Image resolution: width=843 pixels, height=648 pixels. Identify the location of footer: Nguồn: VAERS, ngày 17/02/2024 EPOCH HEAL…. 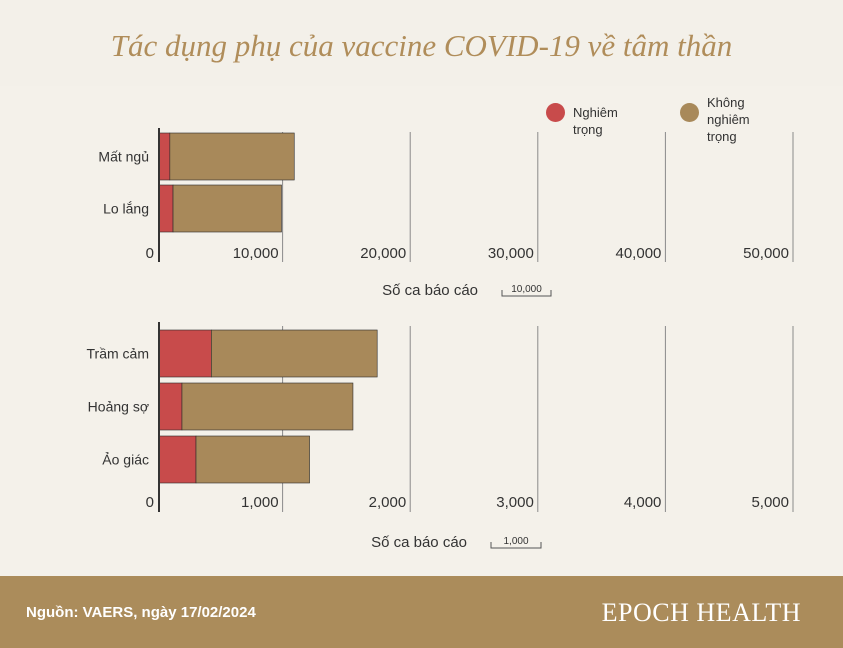
(421, 612).